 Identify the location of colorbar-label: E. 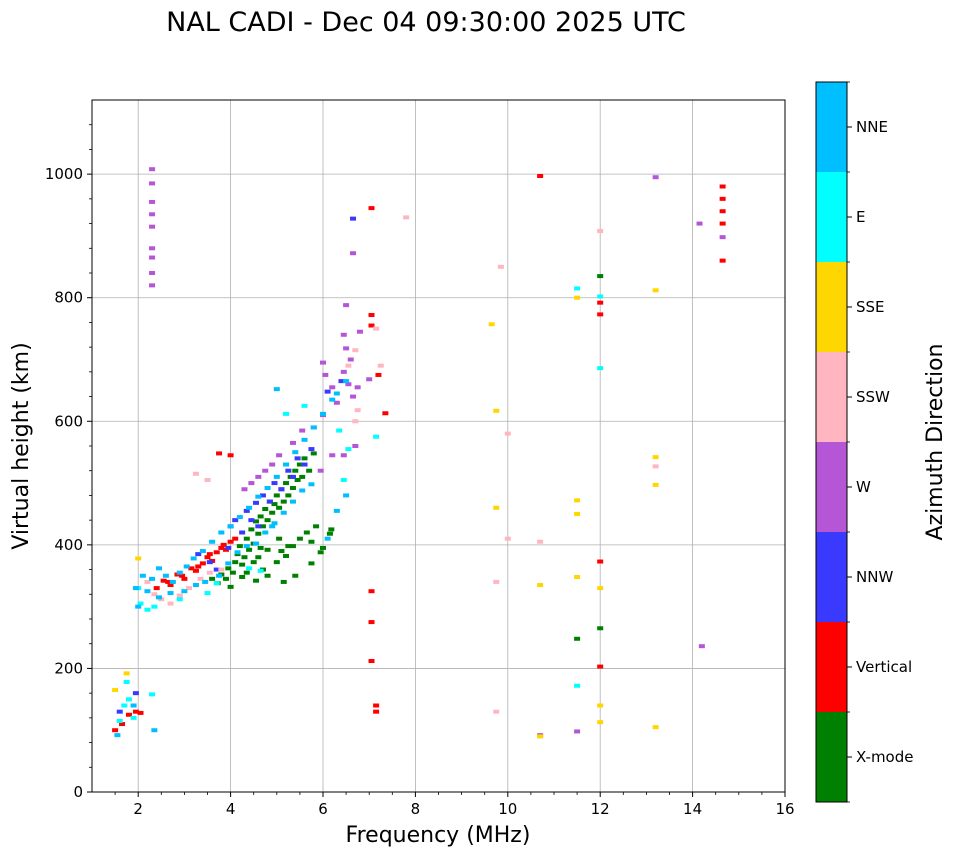
(860, 217).